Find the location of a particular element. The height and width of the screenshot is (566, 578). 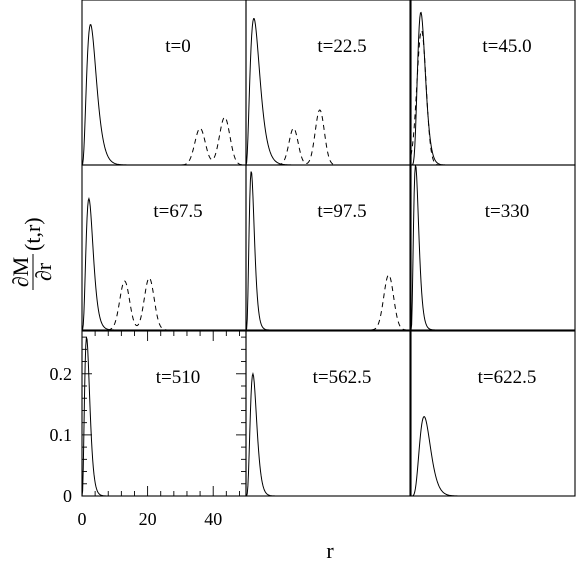

panel: t=330 is located at coordinates (493, 247).